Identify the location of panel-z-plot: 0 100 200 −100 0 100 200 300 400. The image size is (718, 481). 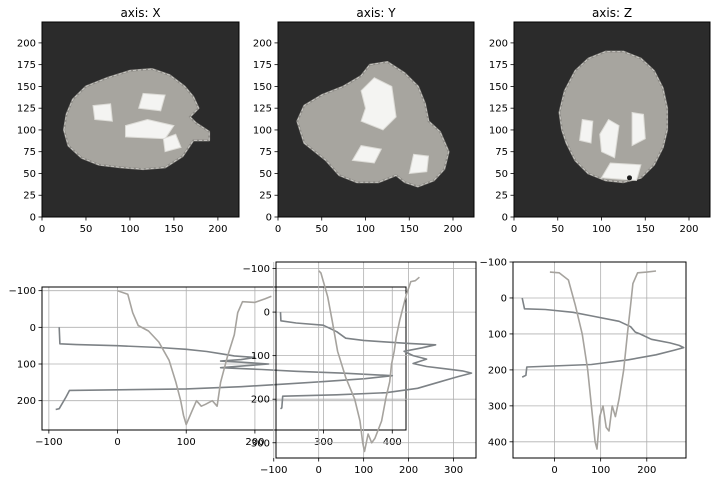
(583, 367).